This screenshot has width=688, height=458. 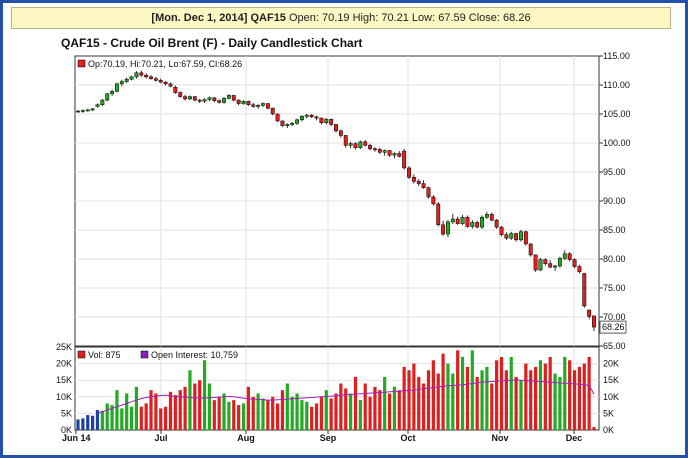 What do you see at coordinates (614, 172) in the screenshot?
I see `price-tick-label: 95.00` at bounding box center [614, 172].